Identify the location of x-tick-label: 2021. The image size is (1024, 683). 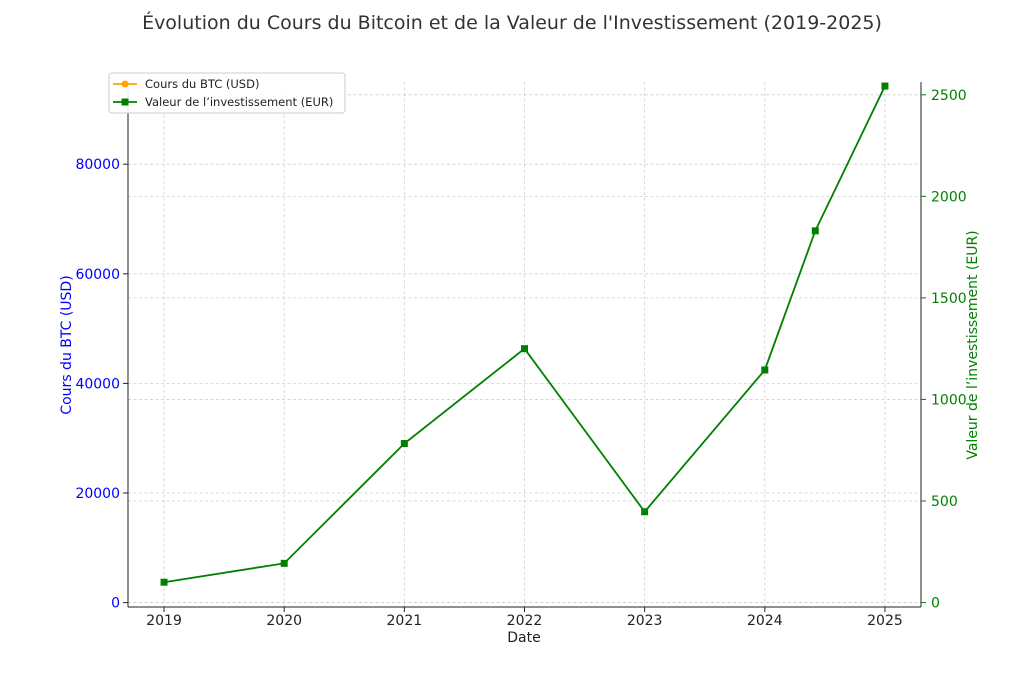
(405, 621).